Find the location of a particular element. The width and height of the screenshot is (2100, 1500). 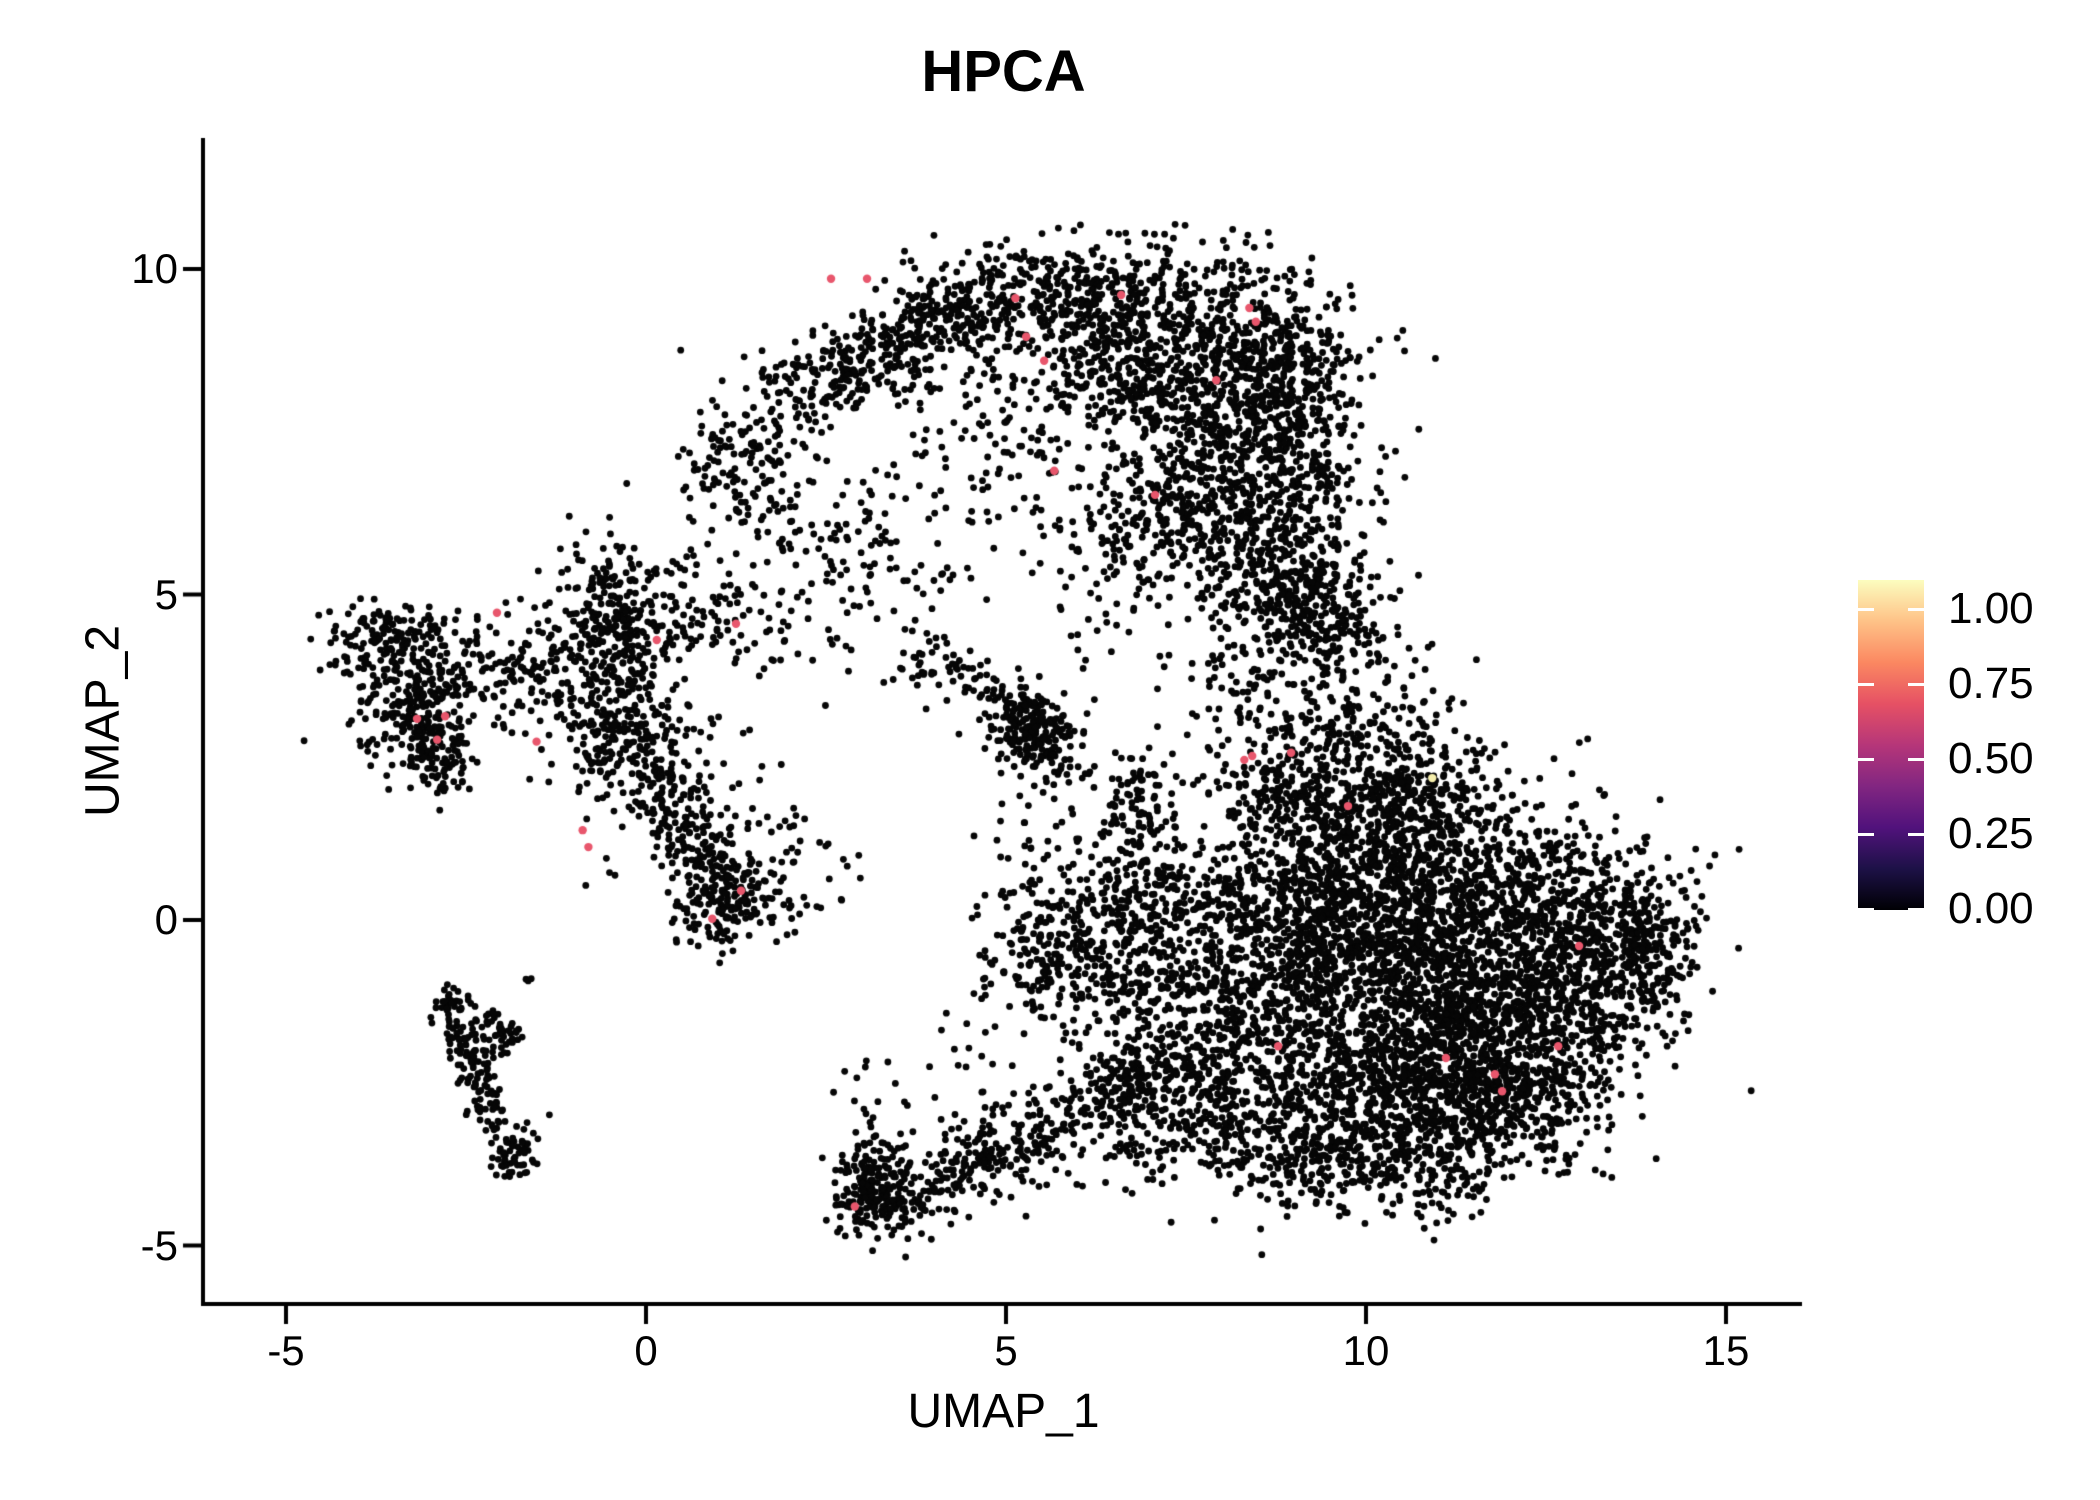

colorbar-gradient is located at coordinates (1891, 745).